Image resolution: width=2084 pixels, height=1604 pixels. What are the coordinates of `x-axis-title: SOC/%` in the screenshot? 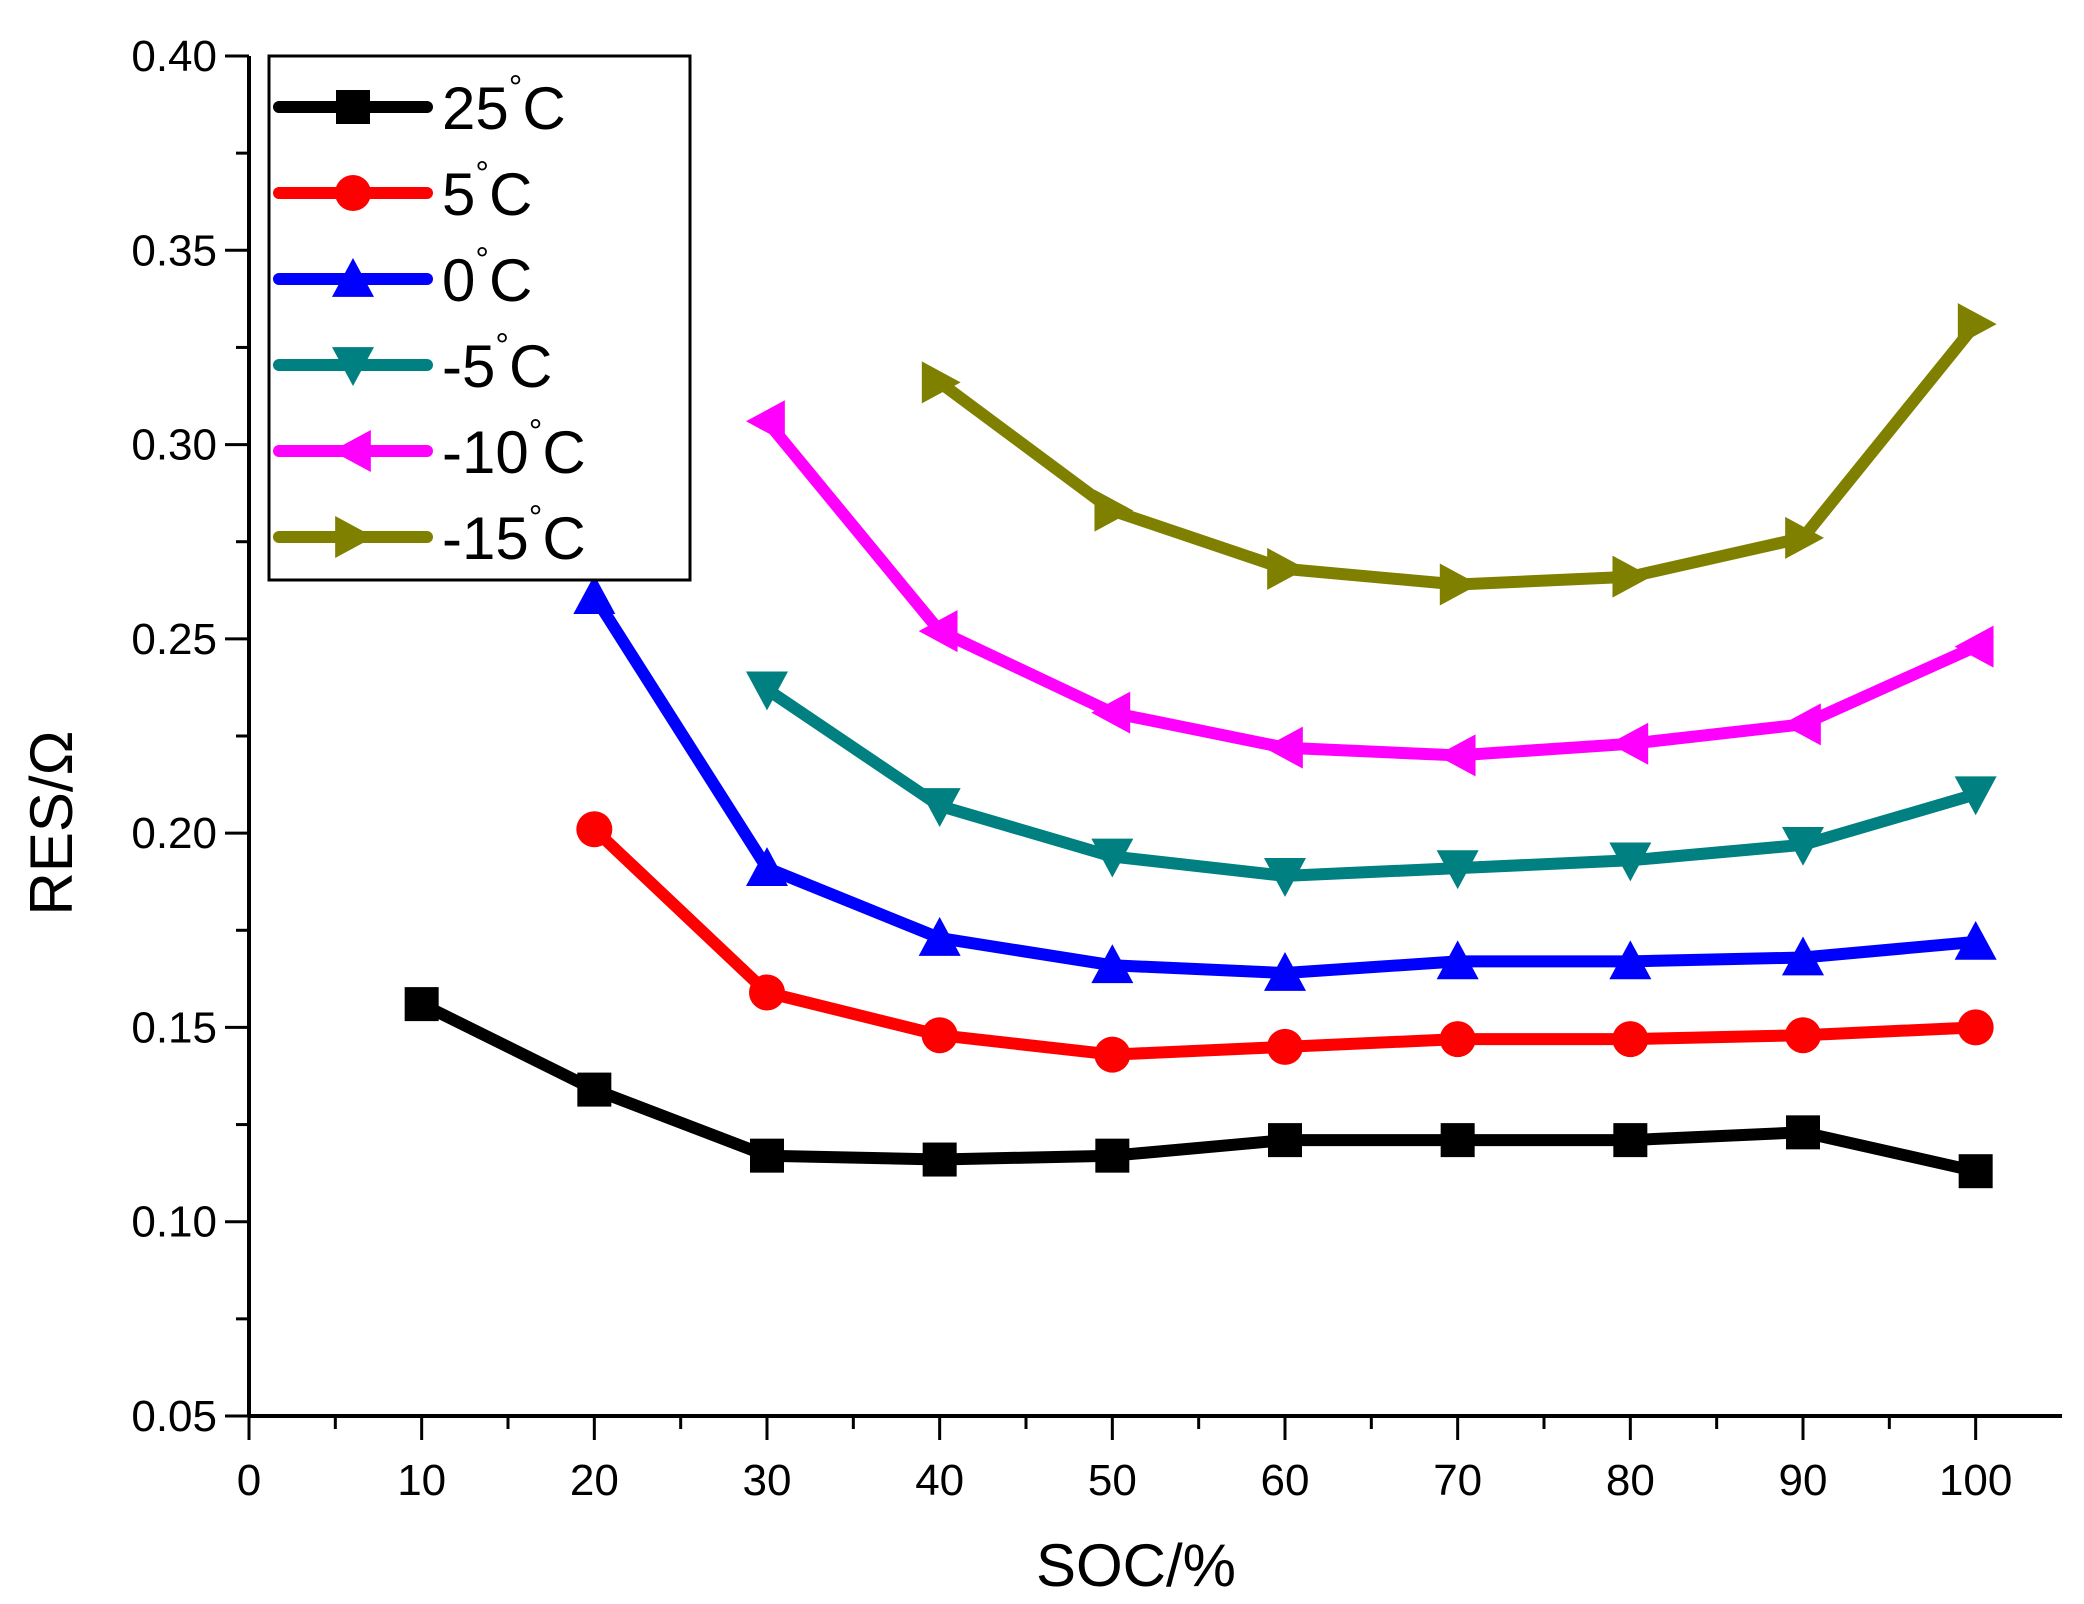 It's located at (1136, 1565).